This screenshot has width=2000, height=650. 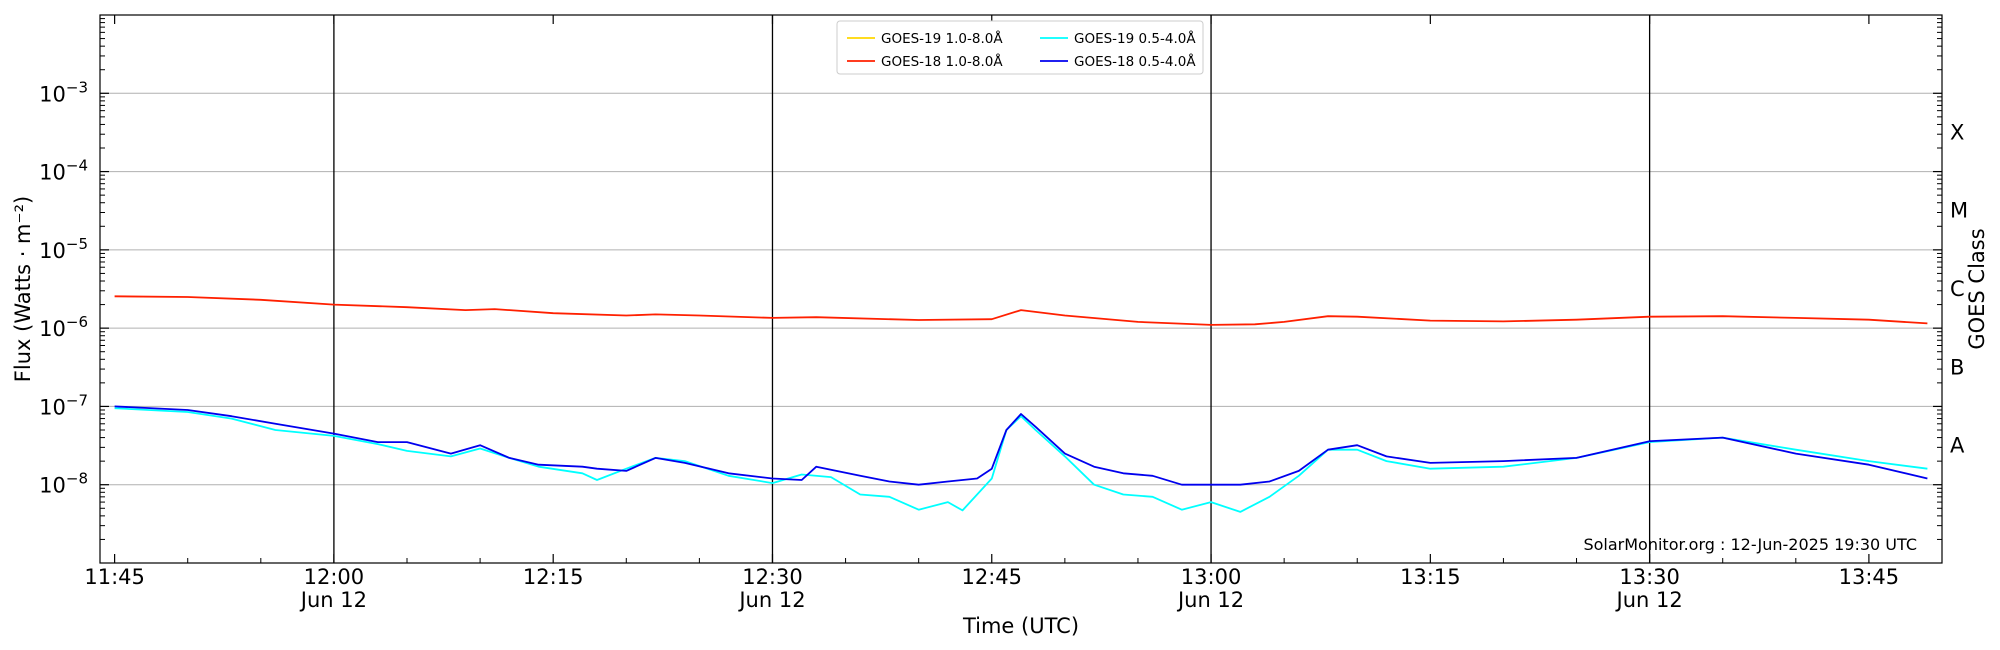 I want to click on legend-box, so click(x=1020, y=47).